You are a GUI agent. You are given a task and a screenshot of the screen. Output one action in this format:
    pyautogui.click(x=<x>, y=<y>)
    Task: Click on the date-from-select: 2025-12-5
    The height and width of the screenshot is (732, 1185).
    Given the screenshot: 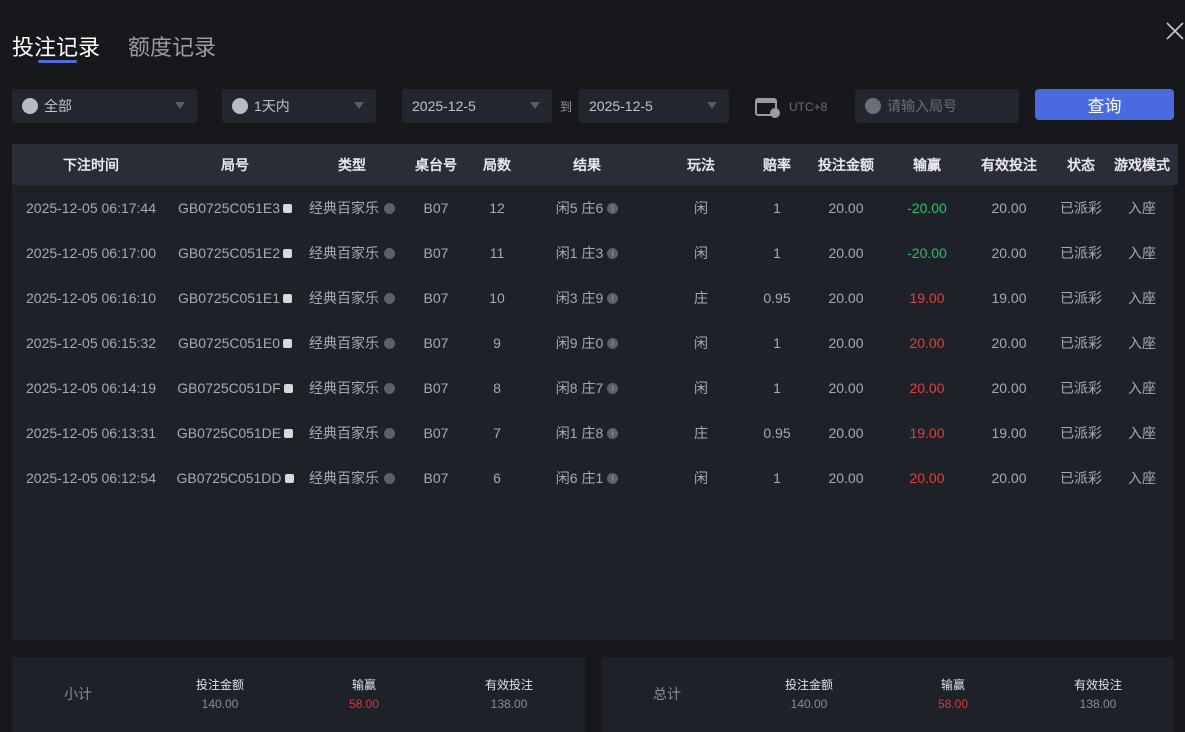 What is the action you would take?
    pyautogui.click(x=477, y=106)
    